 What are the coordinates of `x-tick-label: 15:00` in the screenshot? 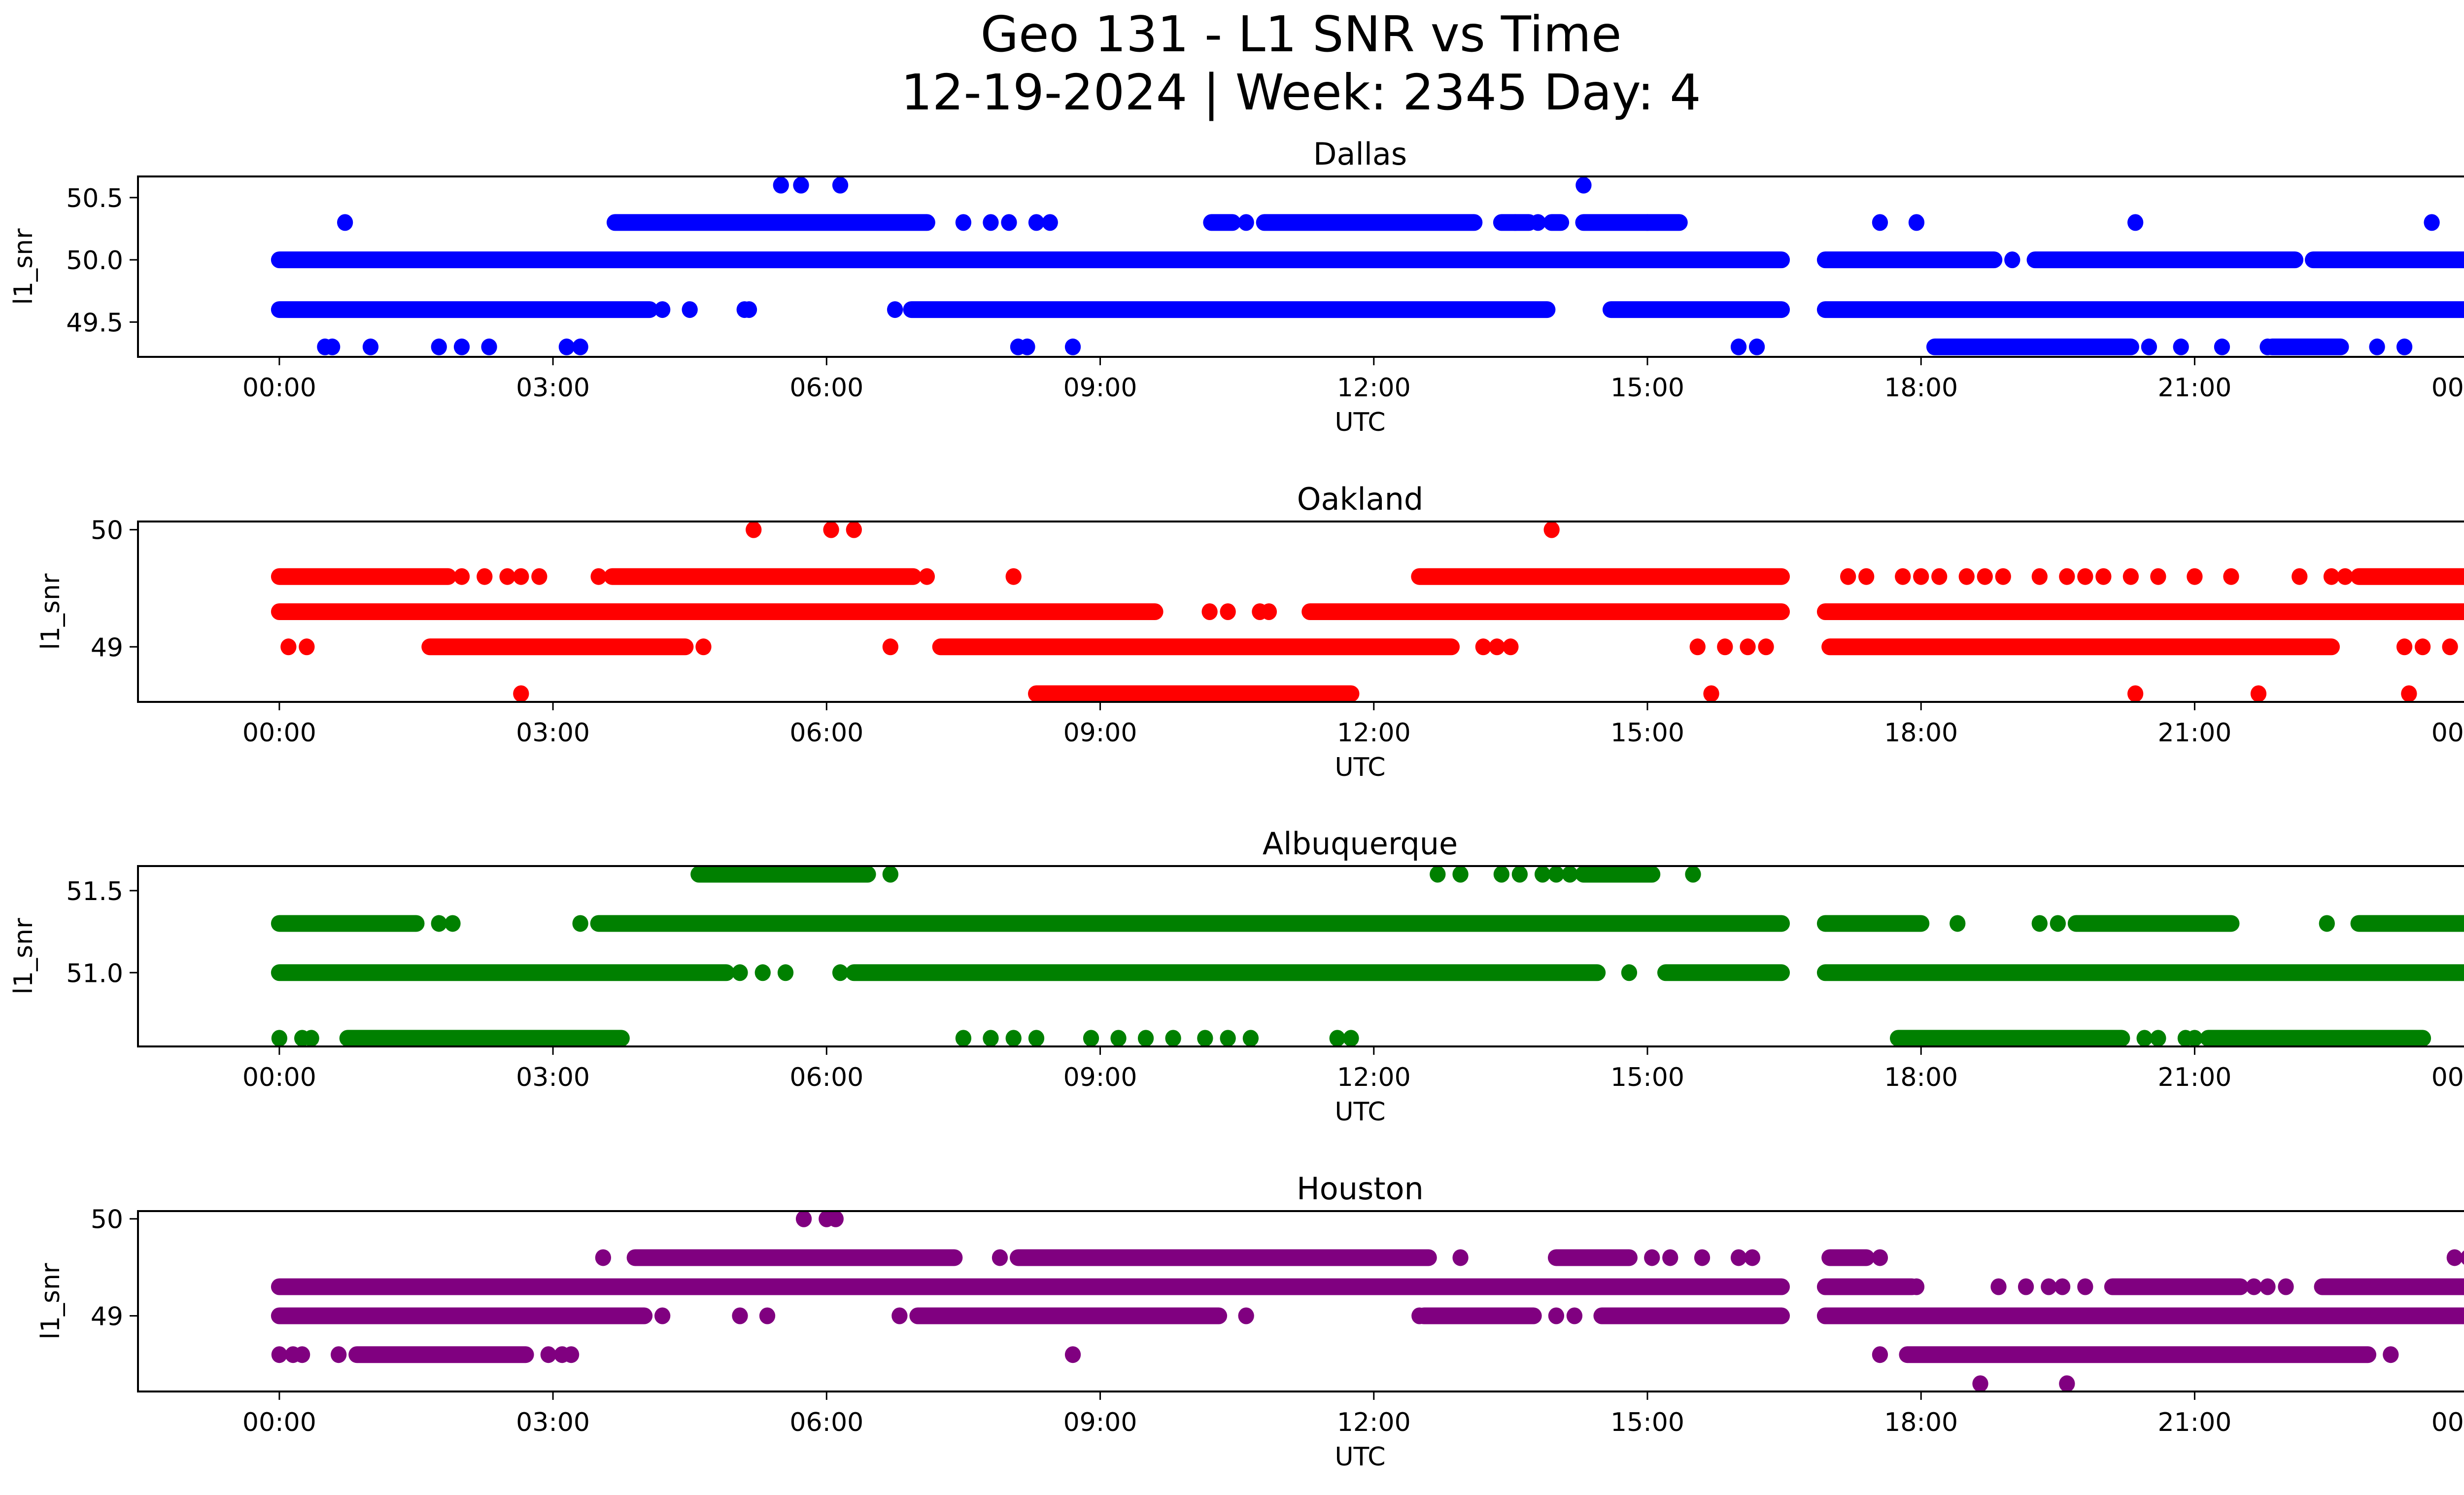 It's located at (1647, 388).